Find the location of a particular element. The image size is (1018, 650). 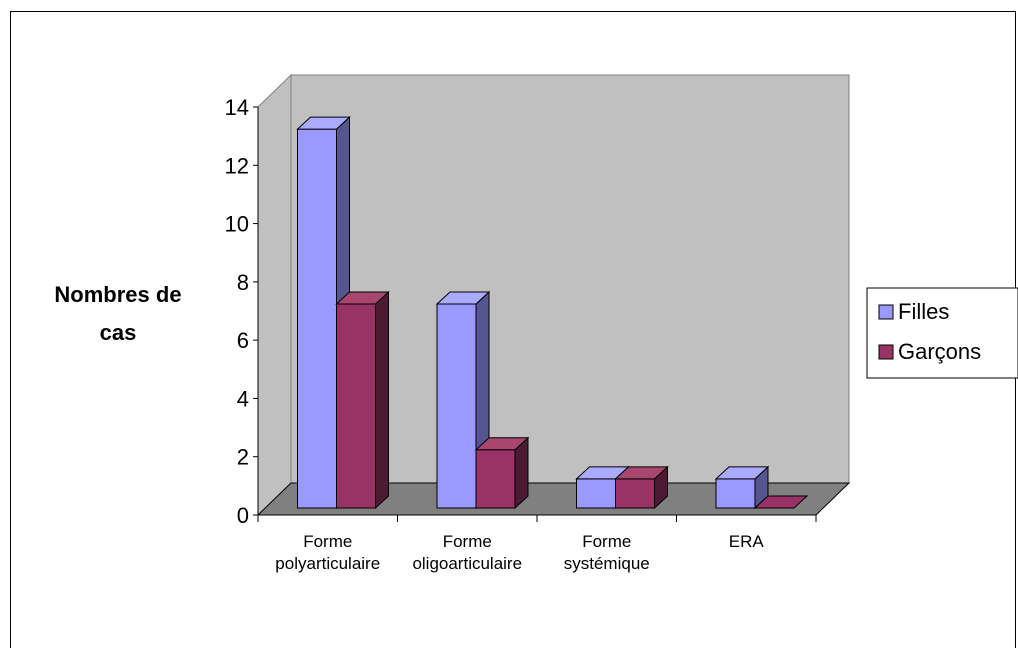

y-tick-label: 10 is located at coordinates (237, 224).